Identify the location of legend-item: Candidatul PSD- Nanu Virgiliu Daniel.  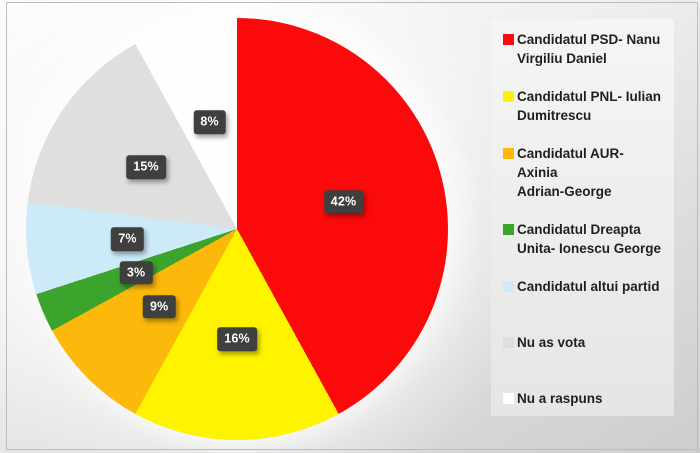
(584, 49).